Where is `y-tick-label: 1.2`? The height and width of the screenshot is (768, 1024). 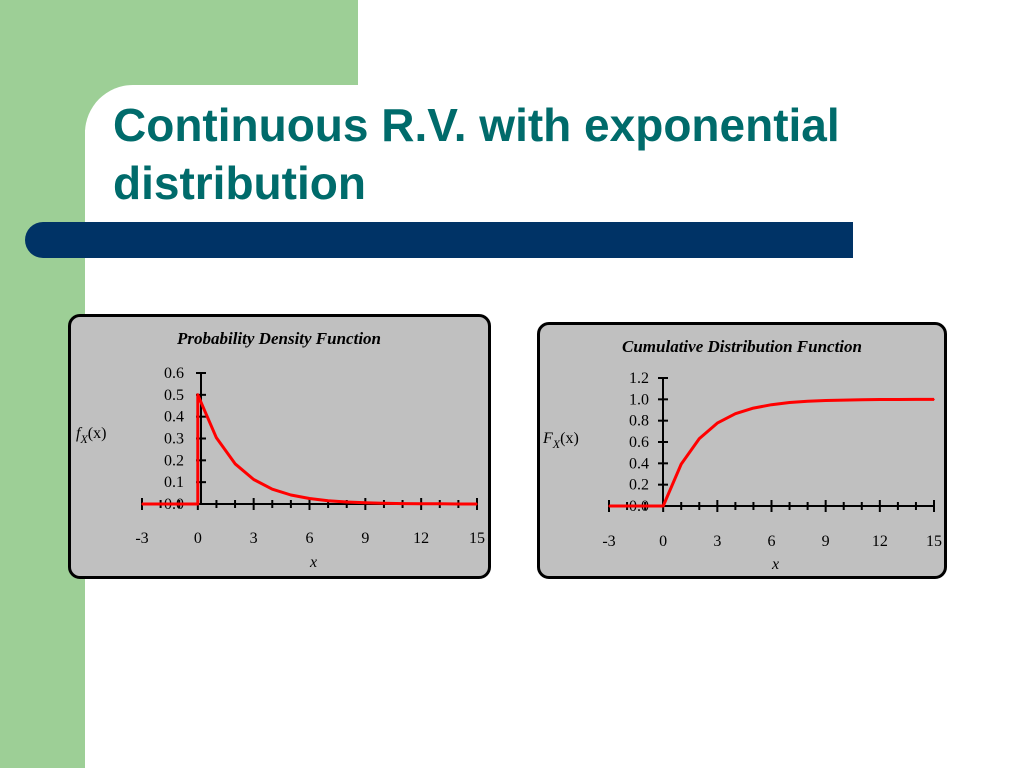 y-tick-label: 1.2 is located at coordinates (639, 378).